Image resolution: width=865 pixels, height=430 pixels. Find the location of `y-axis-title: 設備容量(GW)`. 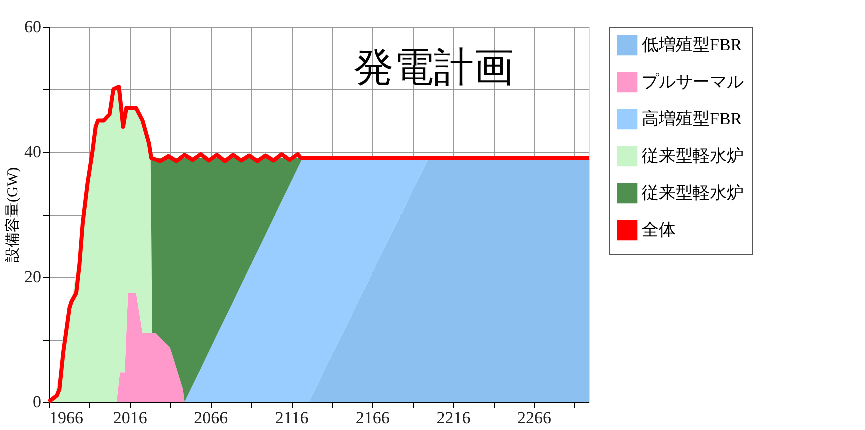

y-axis-title: 設備容量(GW) is located at coordinates (13, 215).